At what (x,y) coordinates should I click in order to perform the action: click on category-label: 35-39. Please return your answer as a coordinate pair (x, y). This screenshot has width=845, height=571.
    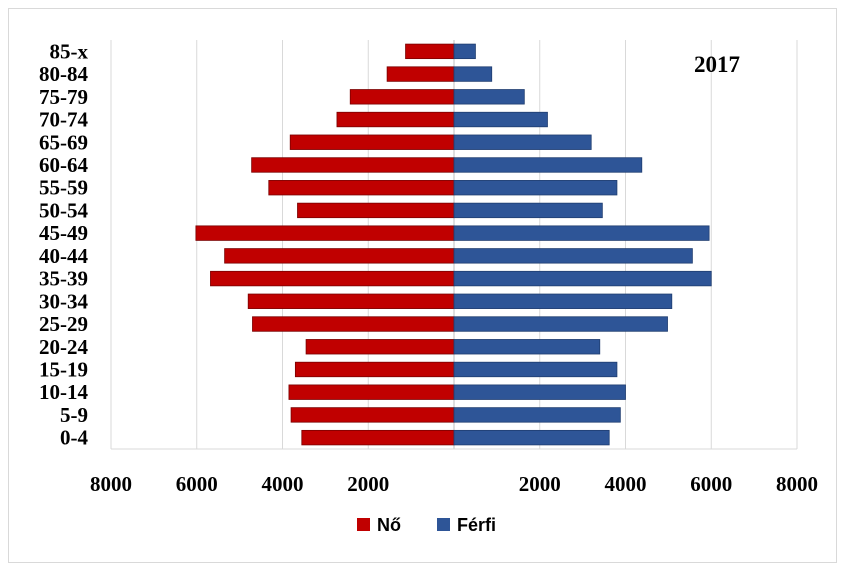
    Looking at the image, I should click on (63, 279).